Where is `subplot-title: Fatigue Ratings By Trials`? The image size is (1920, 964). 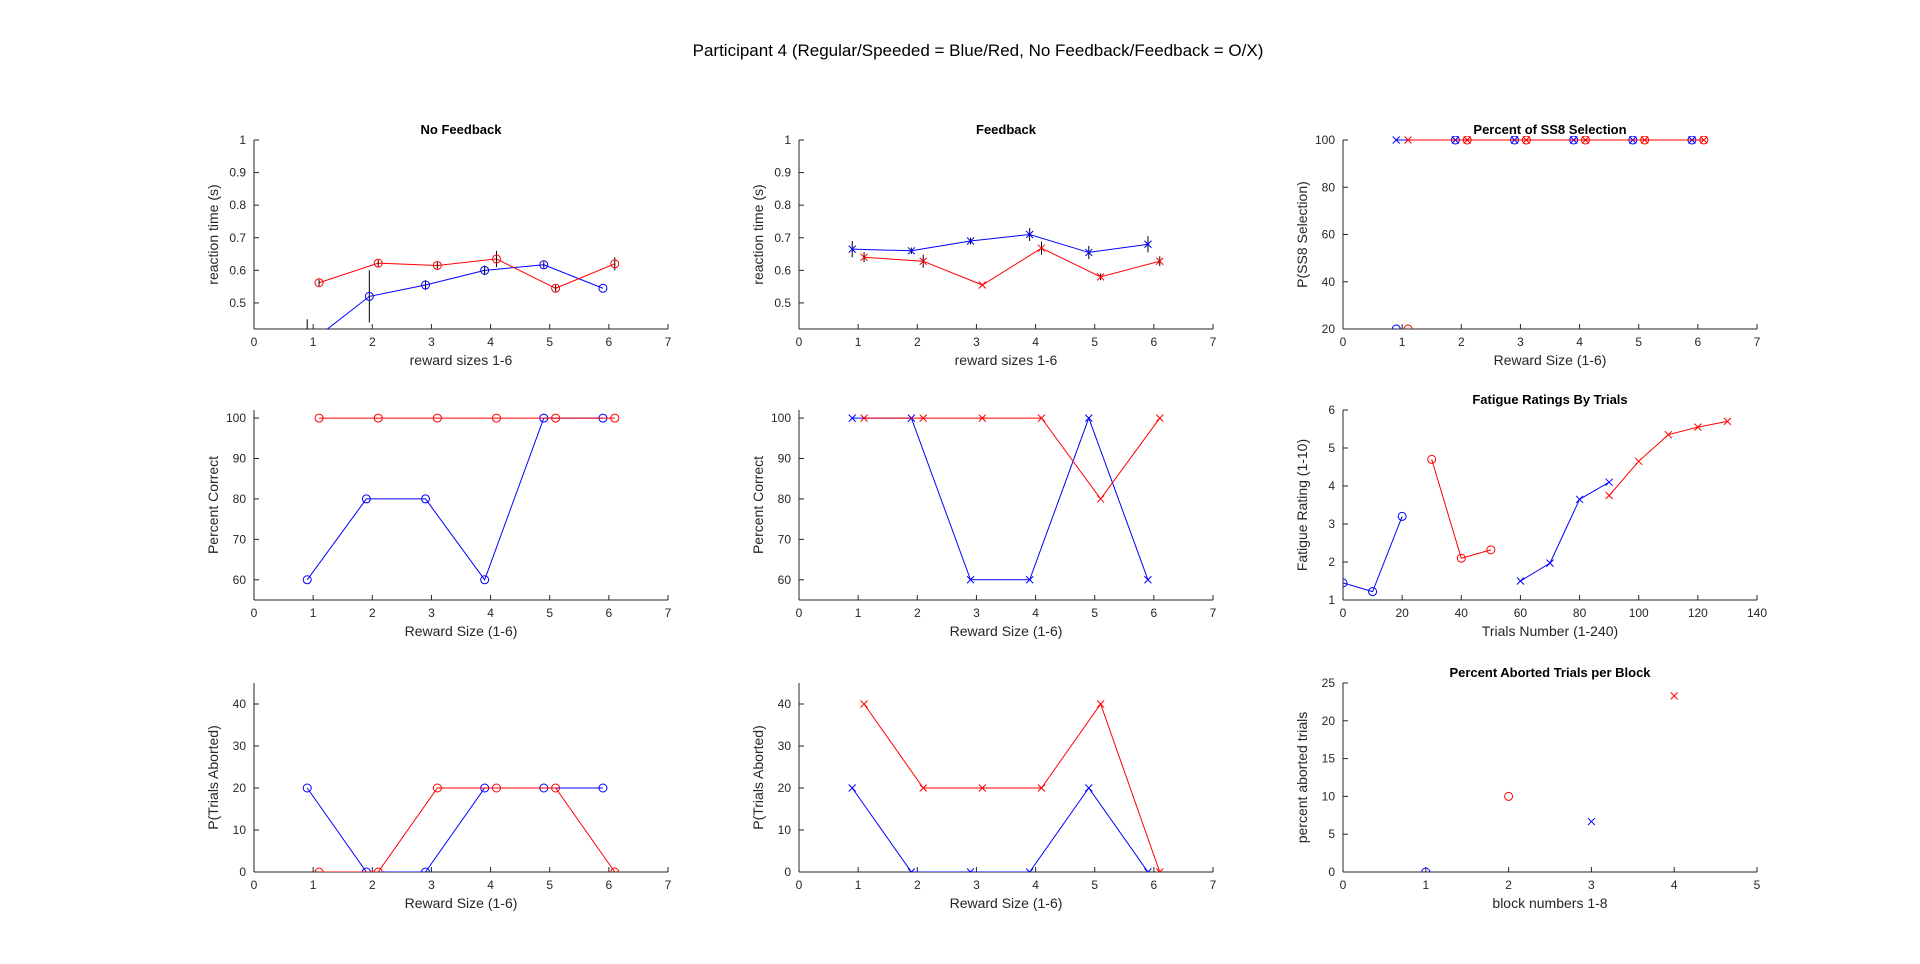
subplot-title: Fatigue Ratings By Trials is located at coordinates (1549, 399).